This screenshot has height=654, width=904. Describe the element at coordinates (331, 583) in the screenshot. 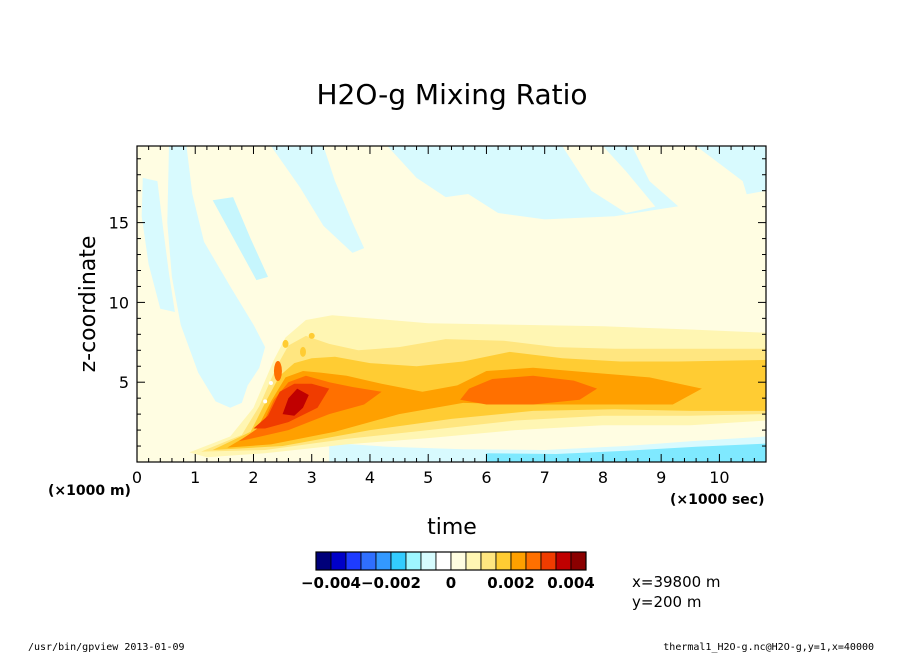

I see `colorbar-label: −0.004` at that location.